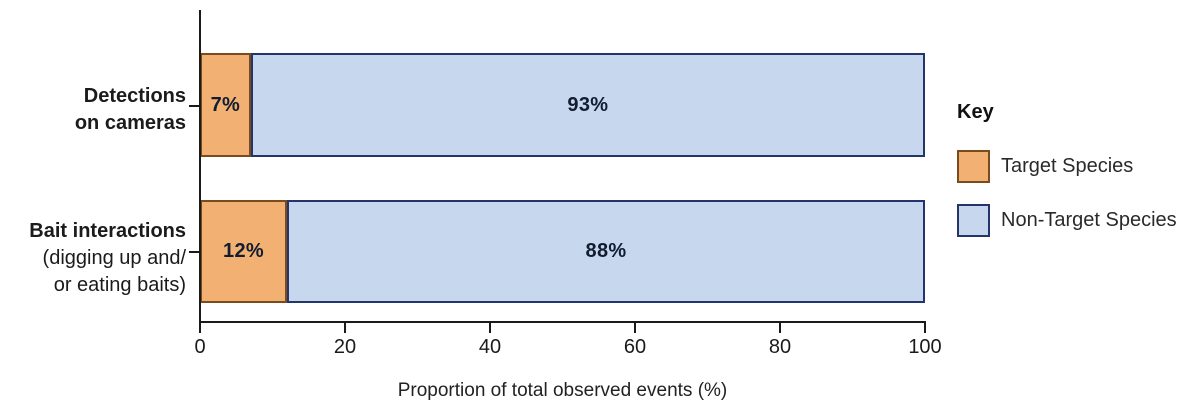  I want to click on x-tick-label: 20, so click(345, 347).